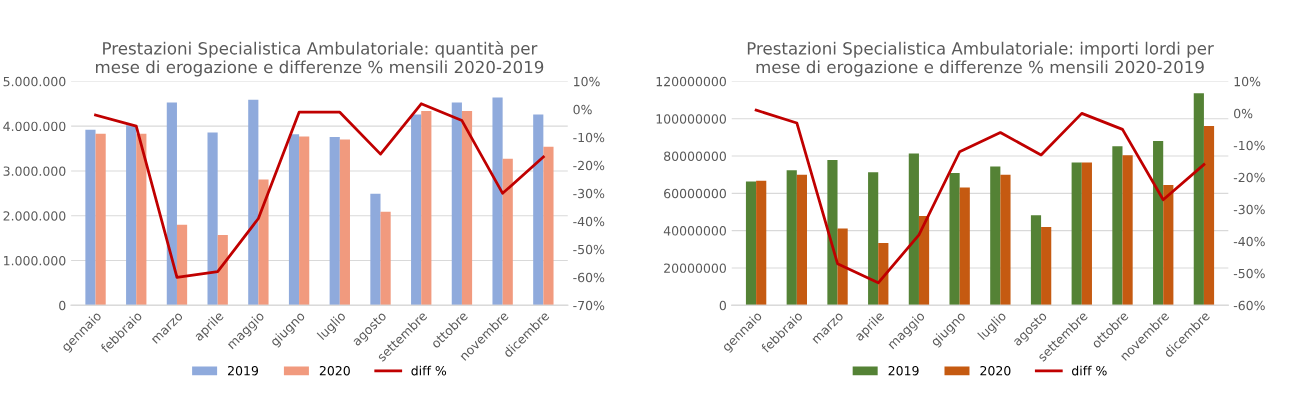 This screenshot has width=1293, height=407. I want to click on y-tick-label: 4.000.000, so click(34, 126).